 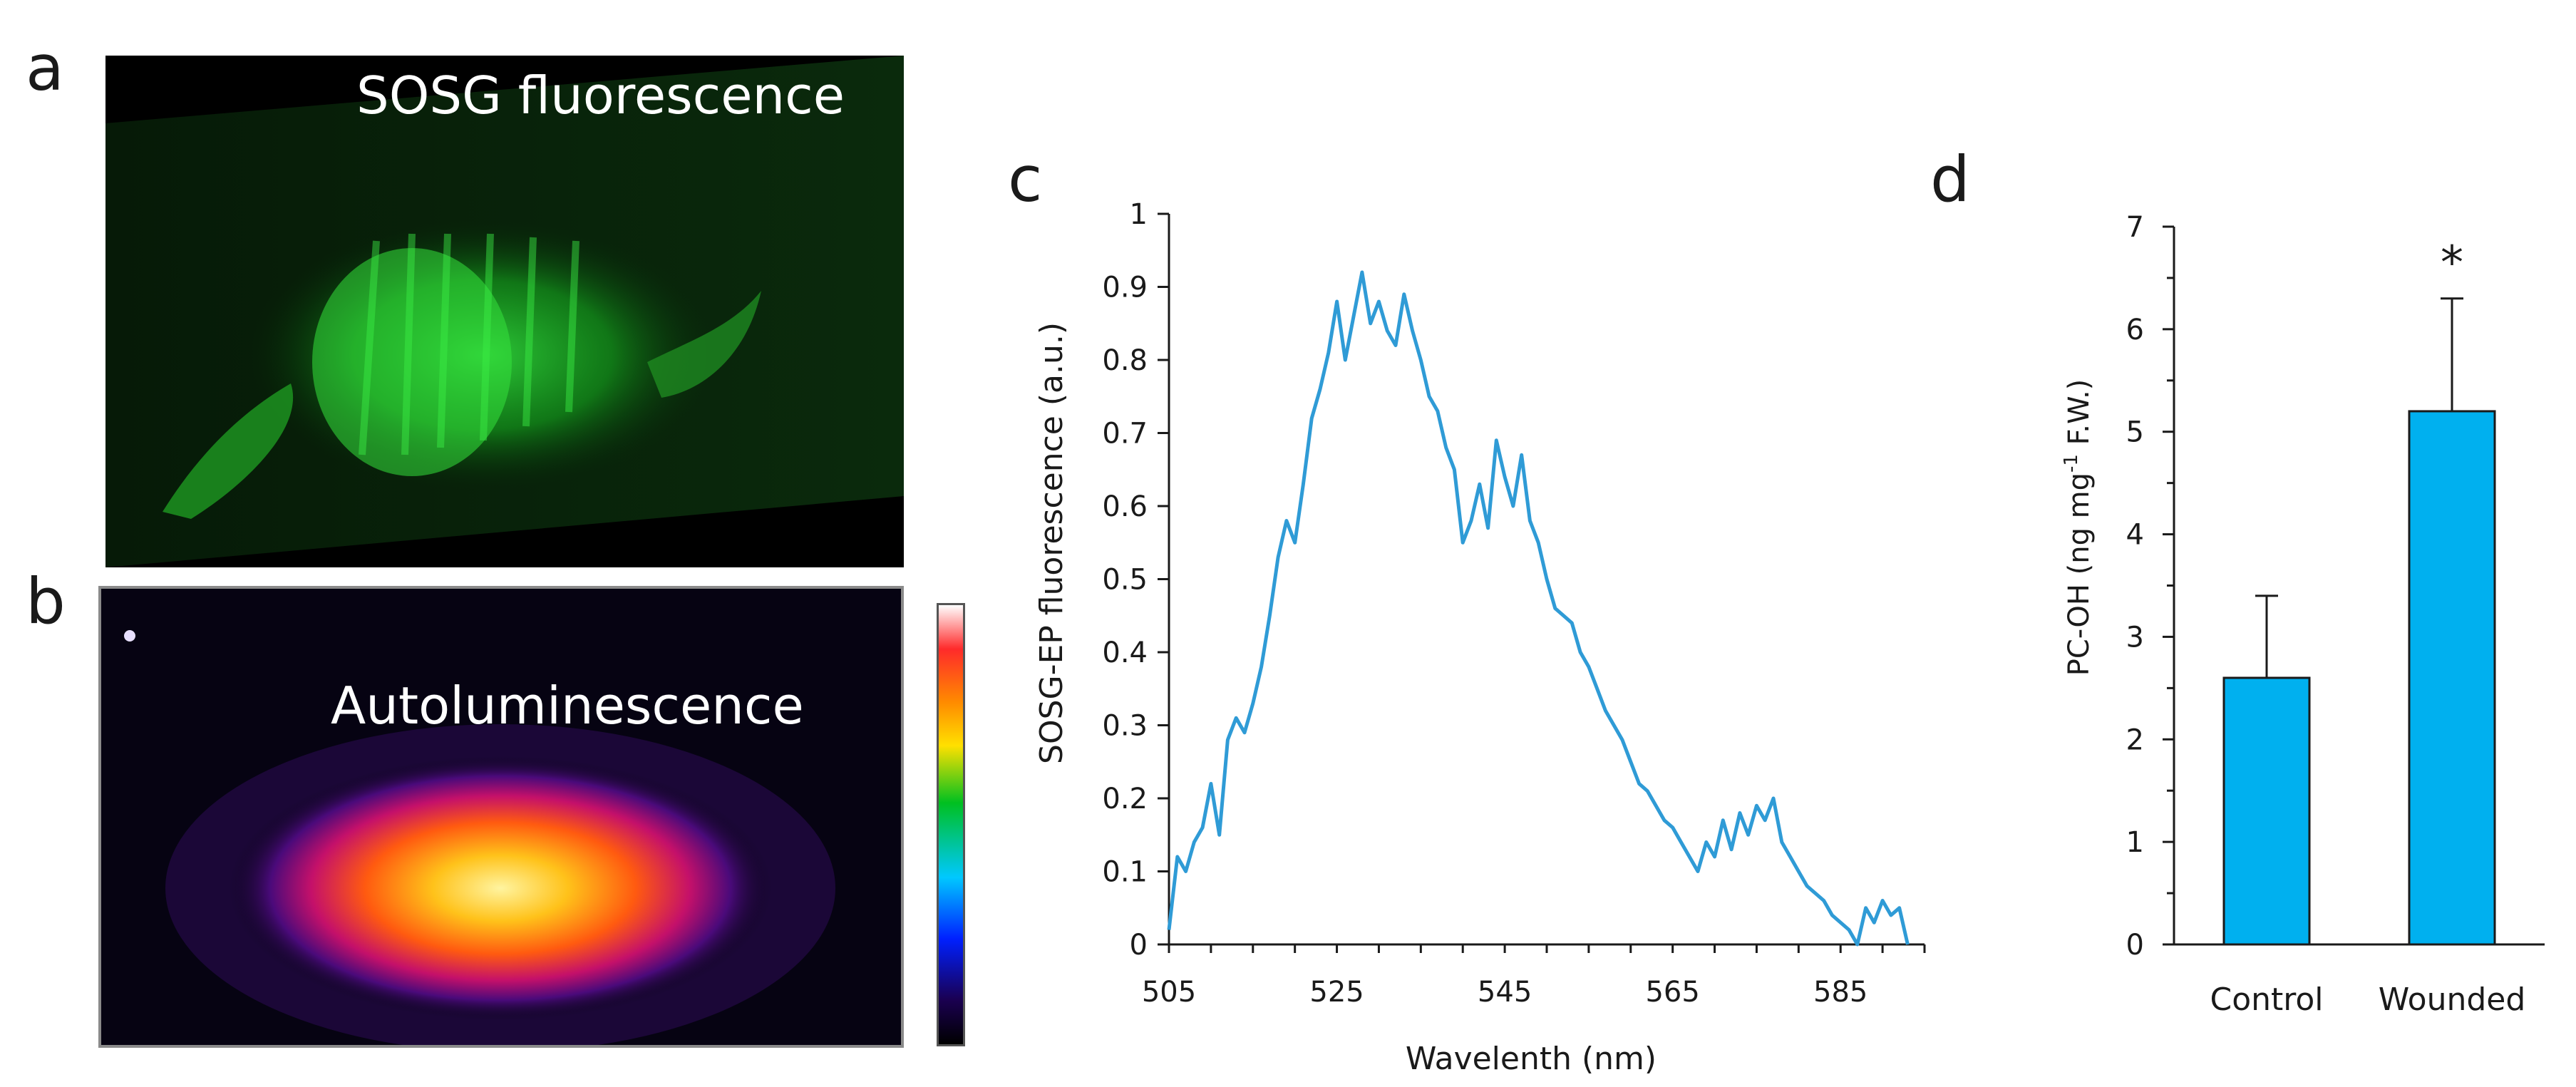 I want to click on spectrum-y-tick-label: 0.2, so click(x=1125, y=799).